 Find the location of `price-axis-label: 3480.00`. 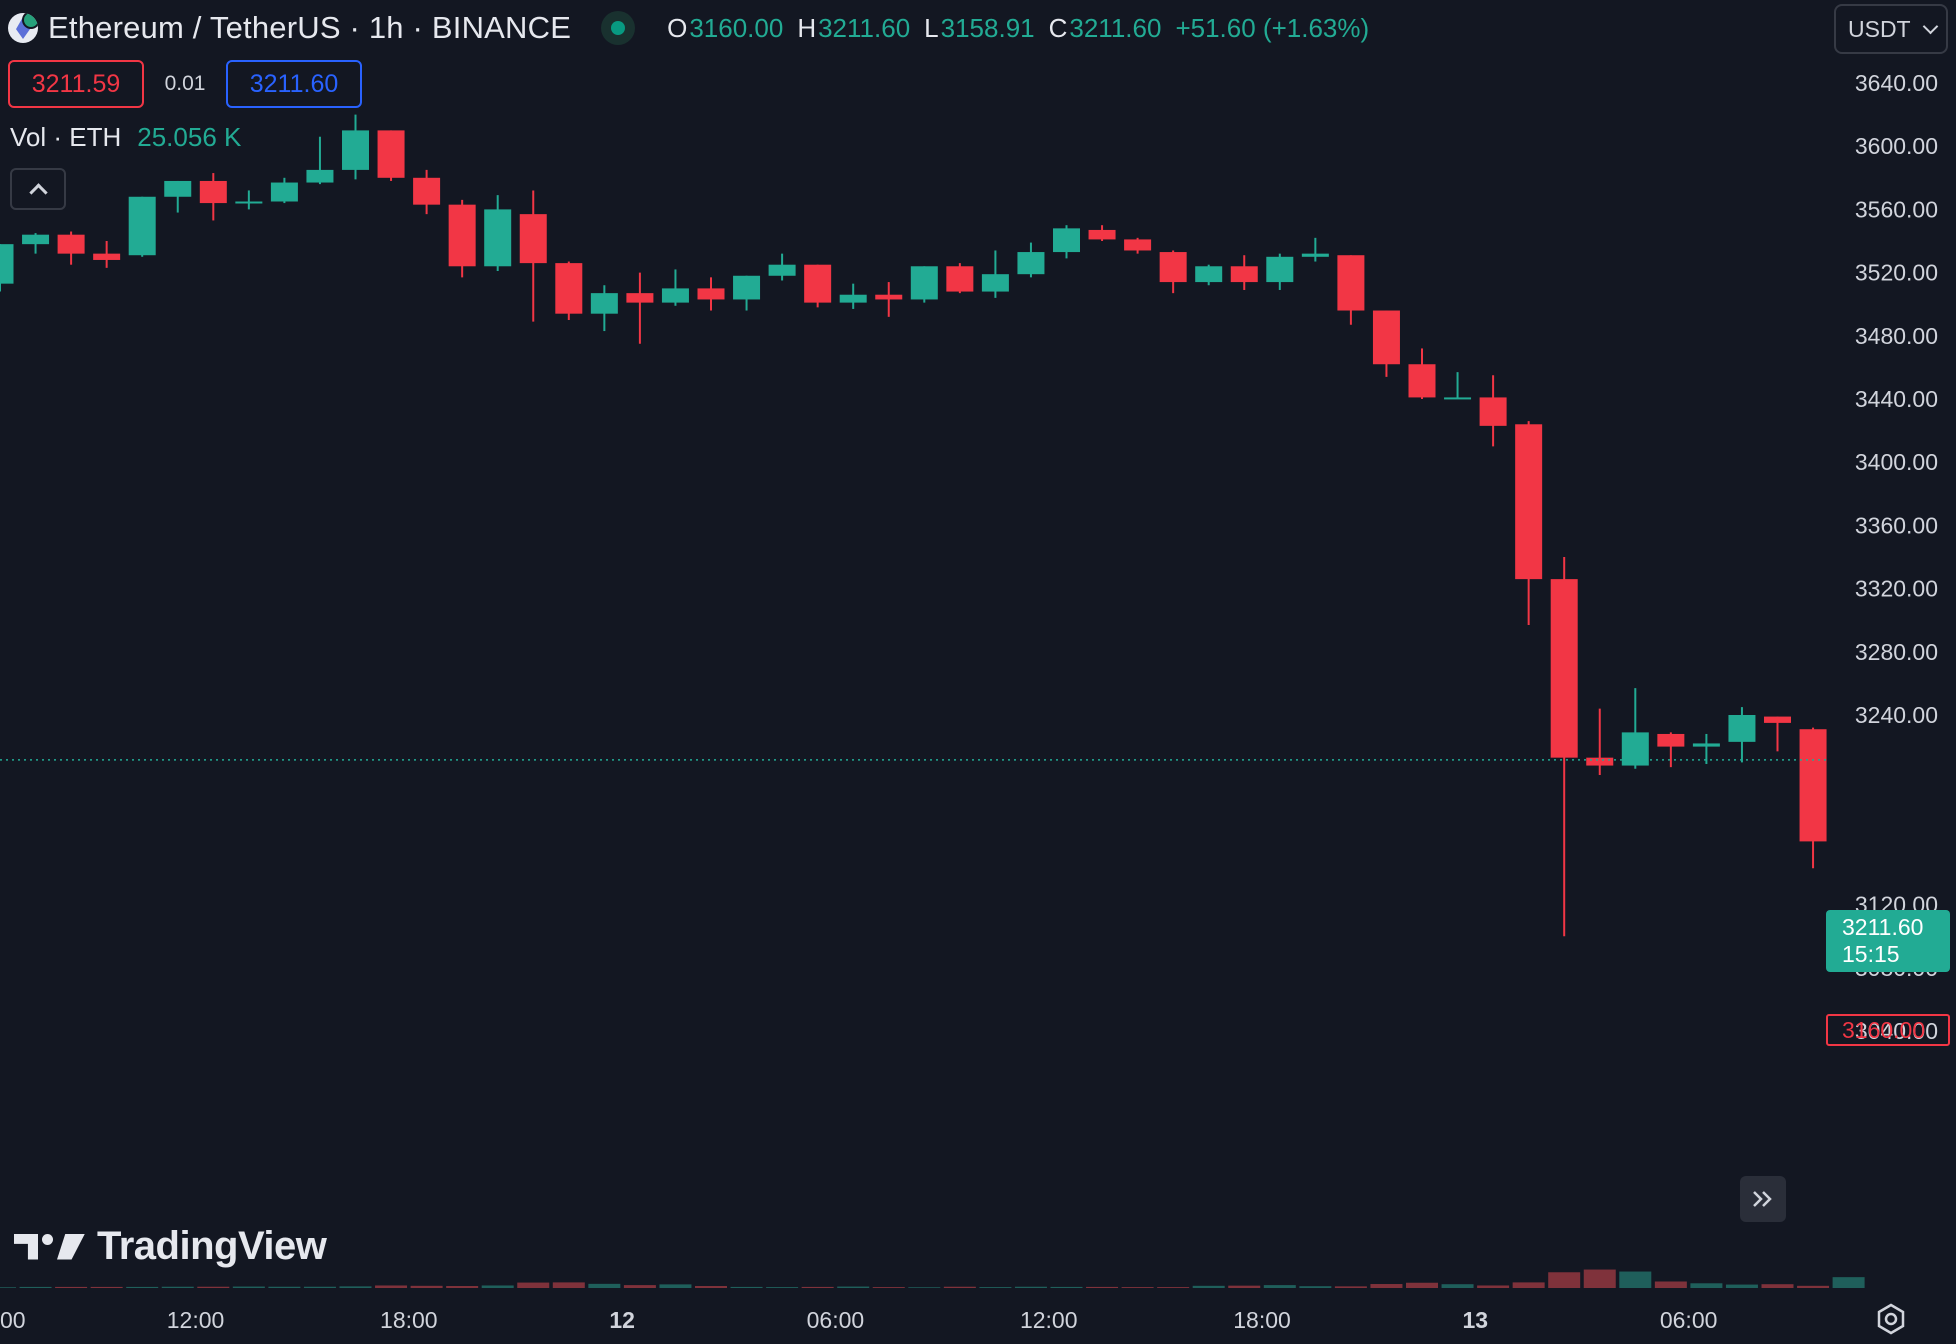

price-axis-label: 3480.00 is located at coordinates (1896, 336).